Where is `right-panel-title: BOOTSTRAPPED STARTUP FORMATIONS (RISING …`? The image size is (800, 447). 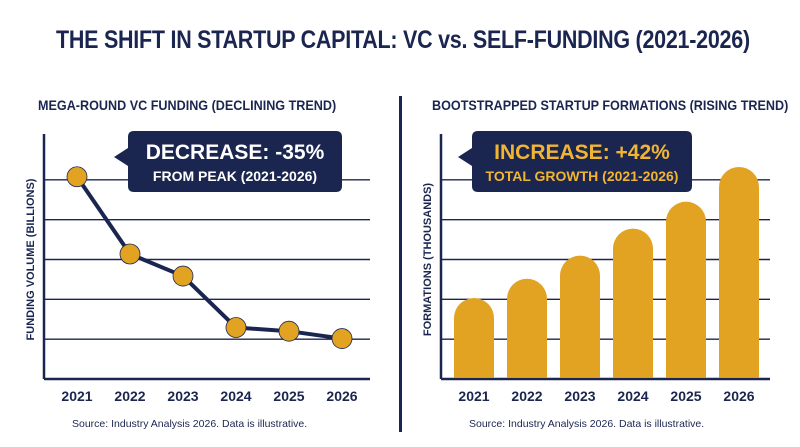 right-panel-title: BOOTSTRAPPED STARTUP FORMATIONS (RISING … is located at coordinates (610, 105).